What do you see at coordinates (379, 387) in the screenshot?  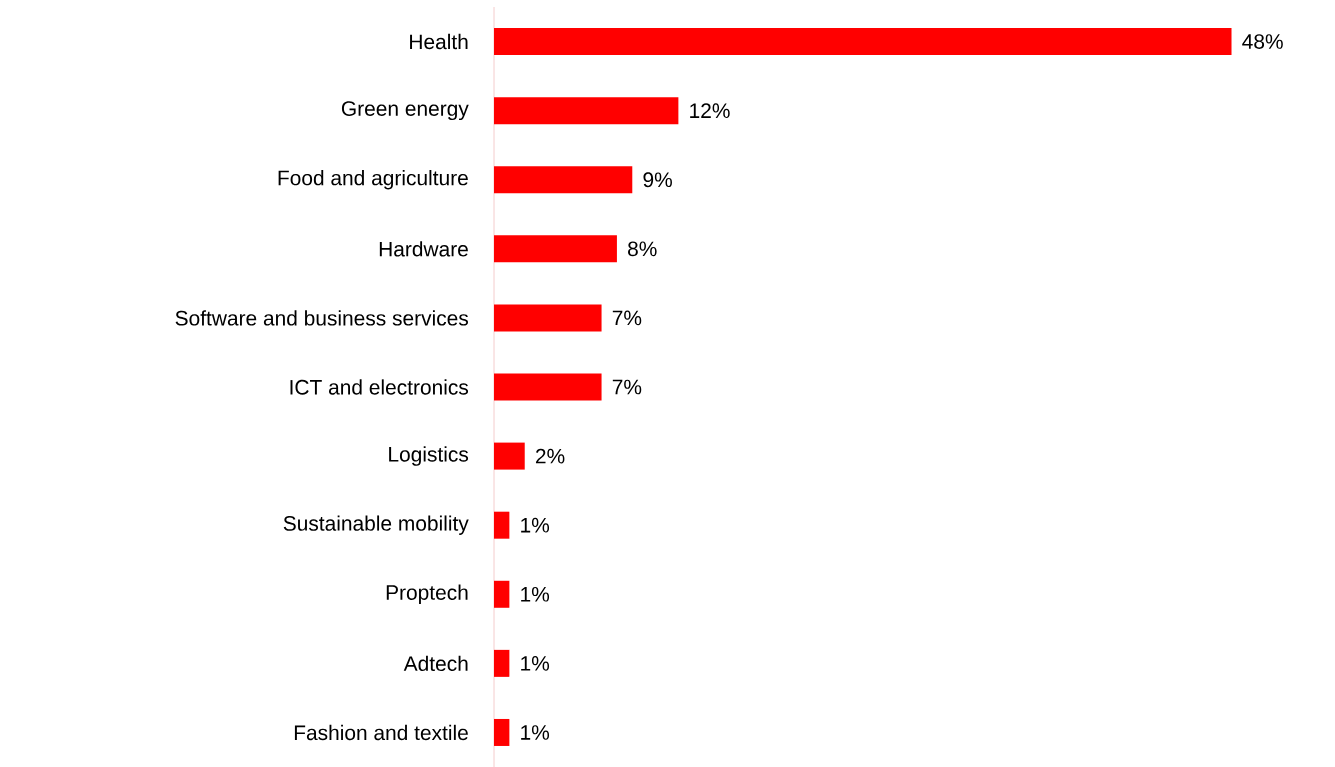 I see `y-tick-label: ICT and electronics` at bounding box center [379, 387].